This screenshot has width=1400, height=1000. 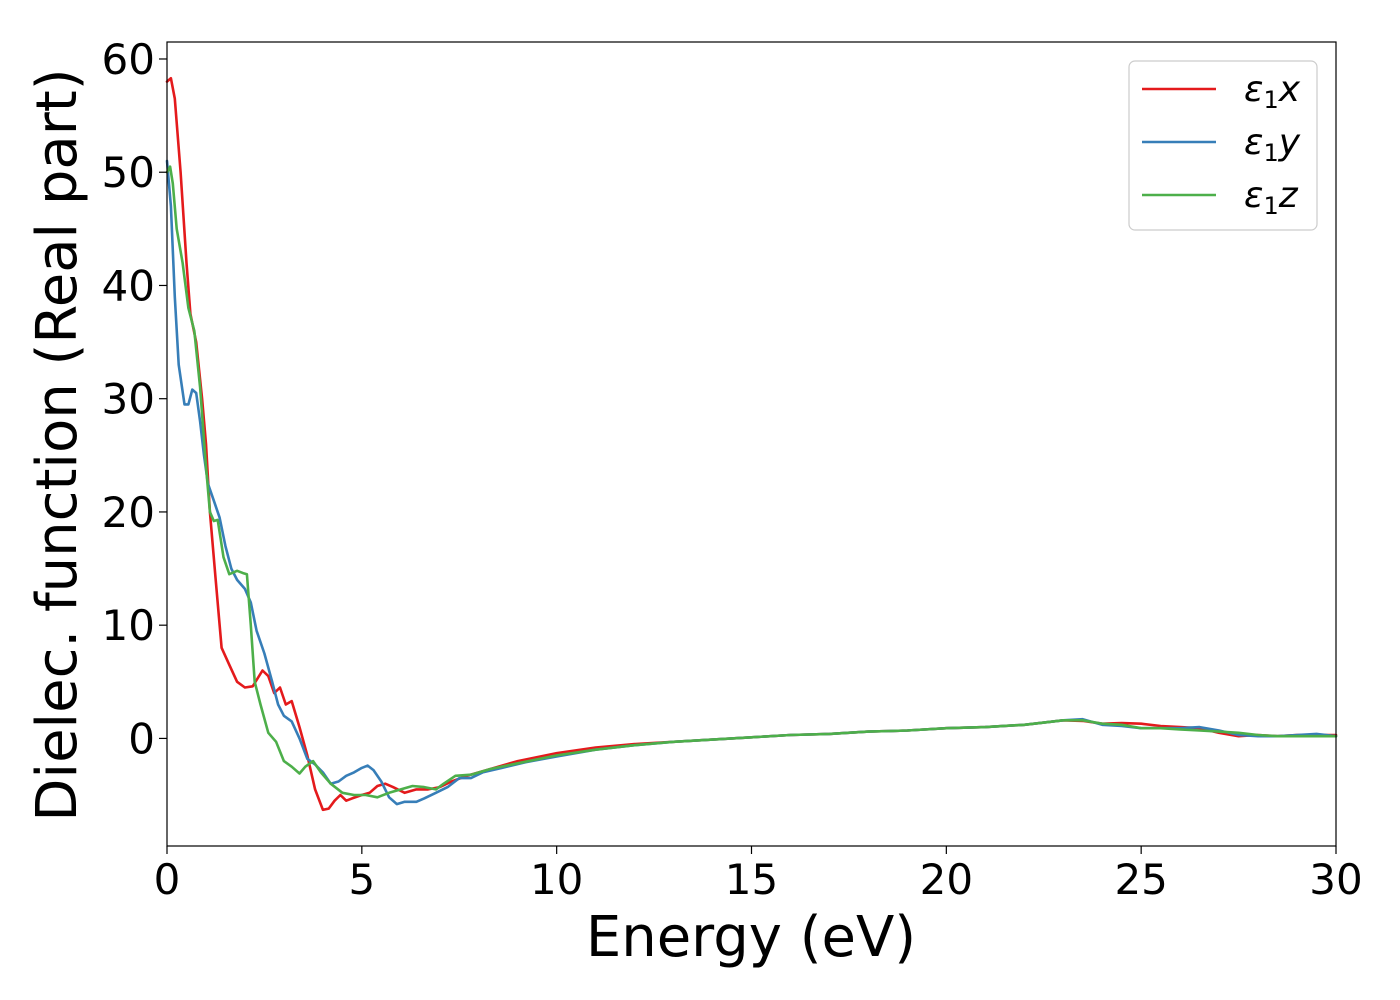 I want to click on x-tick-label: 20, so click(x=946, y=879).